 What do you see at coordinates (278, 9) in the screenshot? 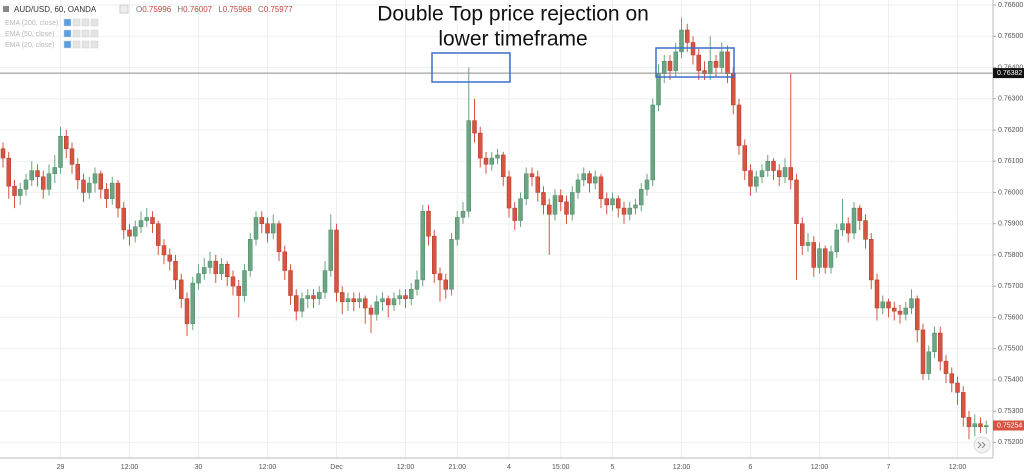
I see `readout-value: 0.75977` at bounding box center [278, 9].